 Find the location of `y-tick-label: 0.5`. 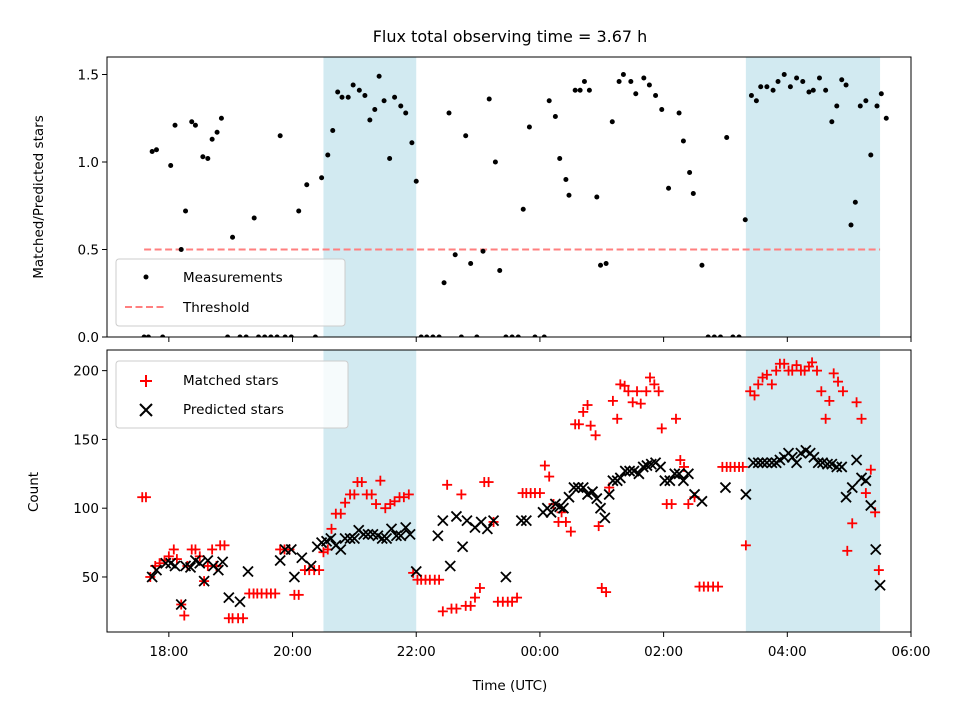

y-tick-label: 0.5 is located at coordinates (88, 251).